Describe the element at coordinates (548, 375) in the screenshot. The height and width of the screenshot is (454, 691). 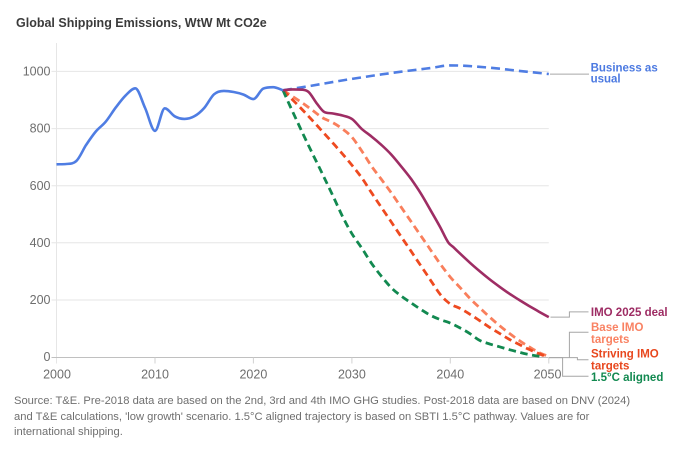
I see `svg-text: 2050` at that location.